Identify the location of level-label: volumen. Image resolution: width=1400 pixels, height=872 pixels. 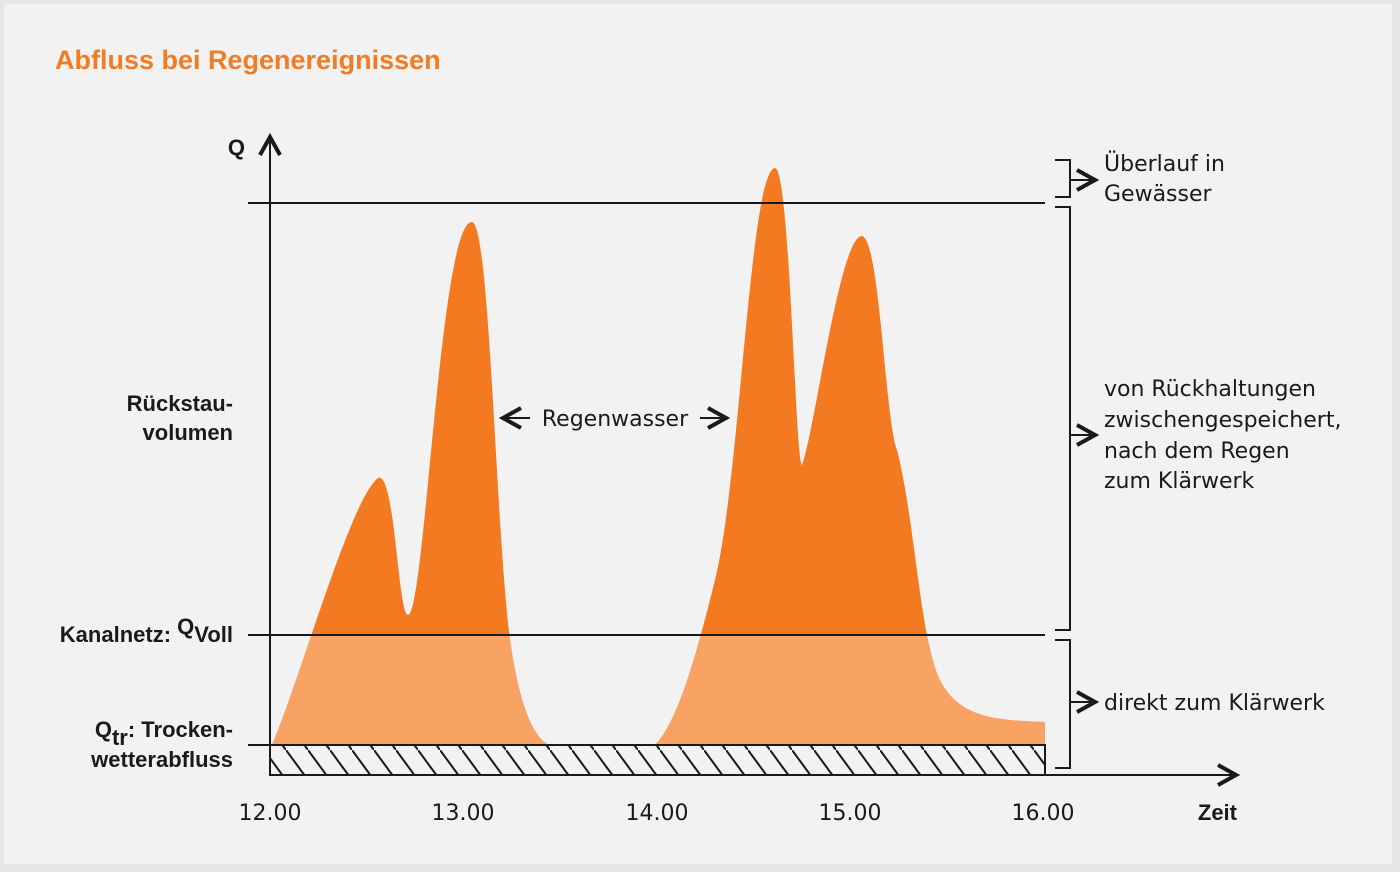
(188, 432).